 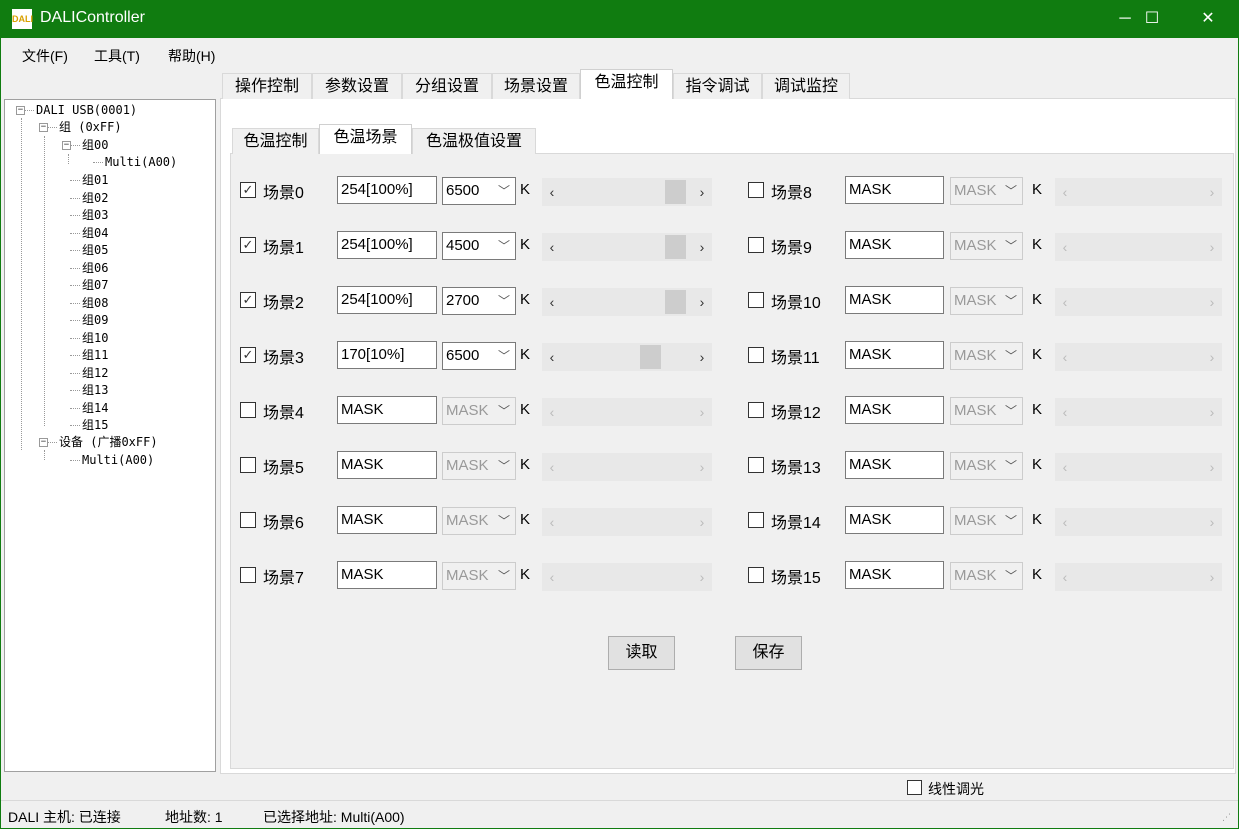 I want to click on maximize-button: ☐, so click(x=1152, y=18).